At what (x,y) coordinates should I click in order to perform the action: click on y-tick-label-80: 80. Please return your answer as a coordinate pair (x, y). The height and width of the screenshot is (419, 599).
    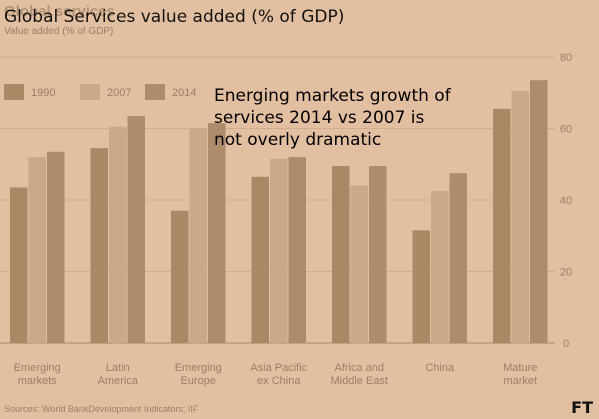
    Looking at the image, I should click on (566, 58).